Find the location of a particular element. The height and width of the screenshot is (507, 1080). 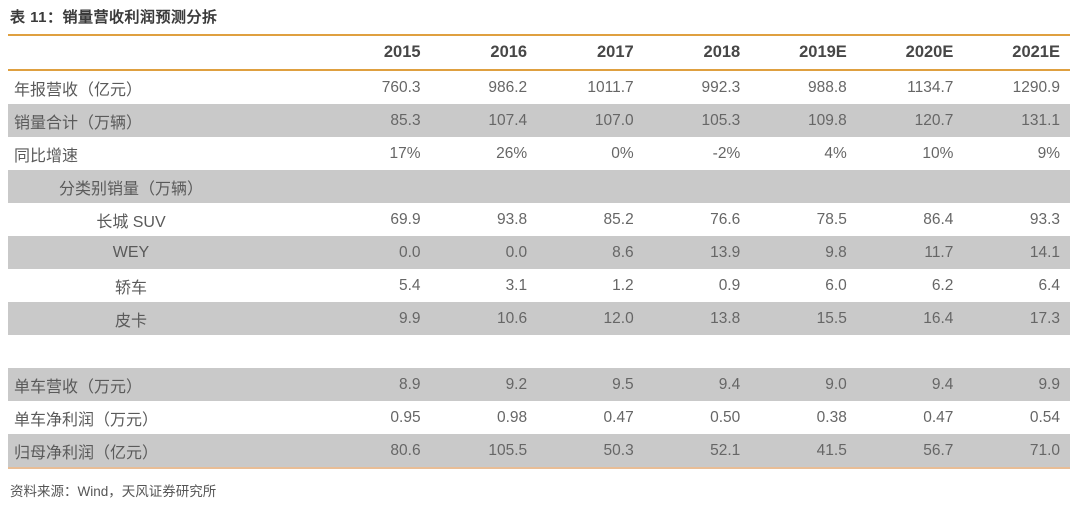

spacer-row is located at coordinates (539, 351).